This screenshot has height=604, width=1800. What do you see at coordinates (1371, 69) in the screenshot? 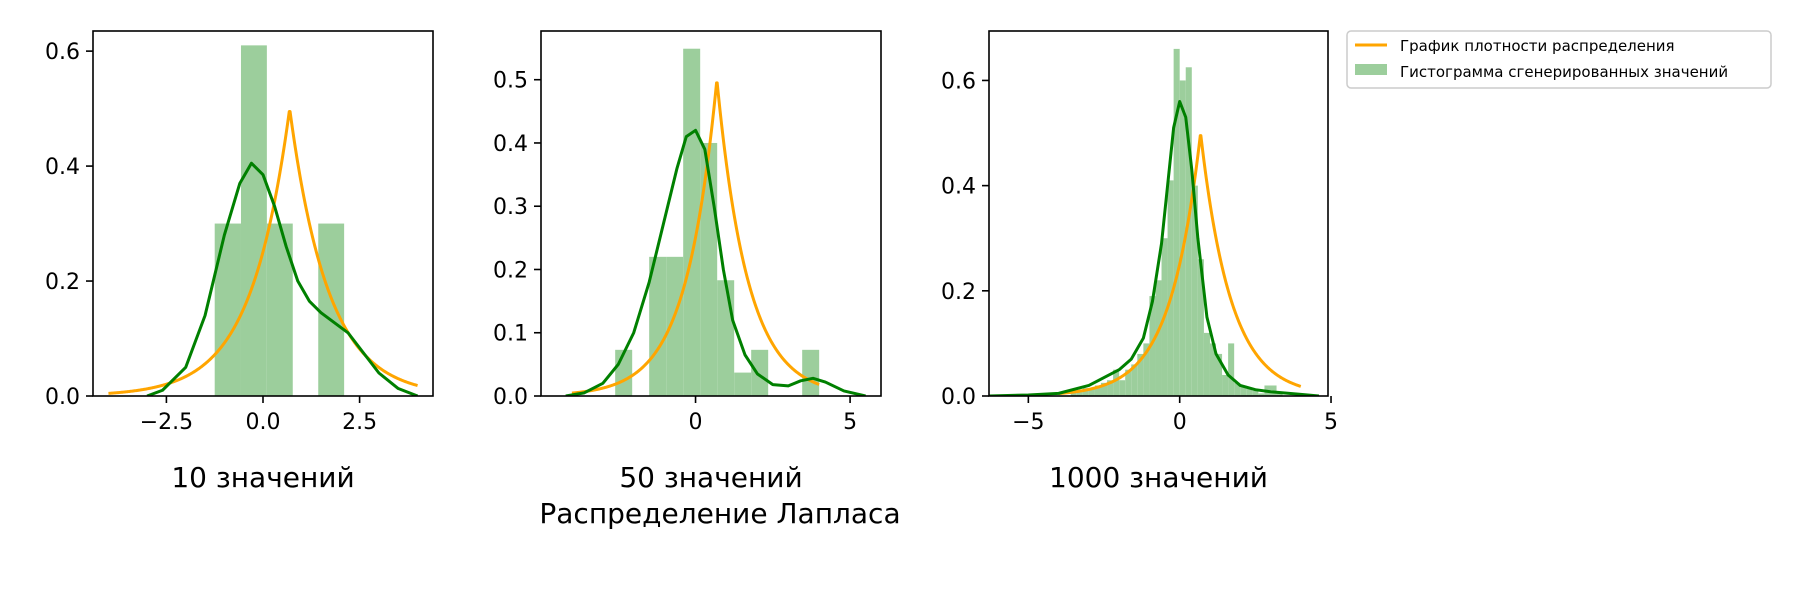
I see `legend-hist-swatch` at bounding box center [1371, 69].